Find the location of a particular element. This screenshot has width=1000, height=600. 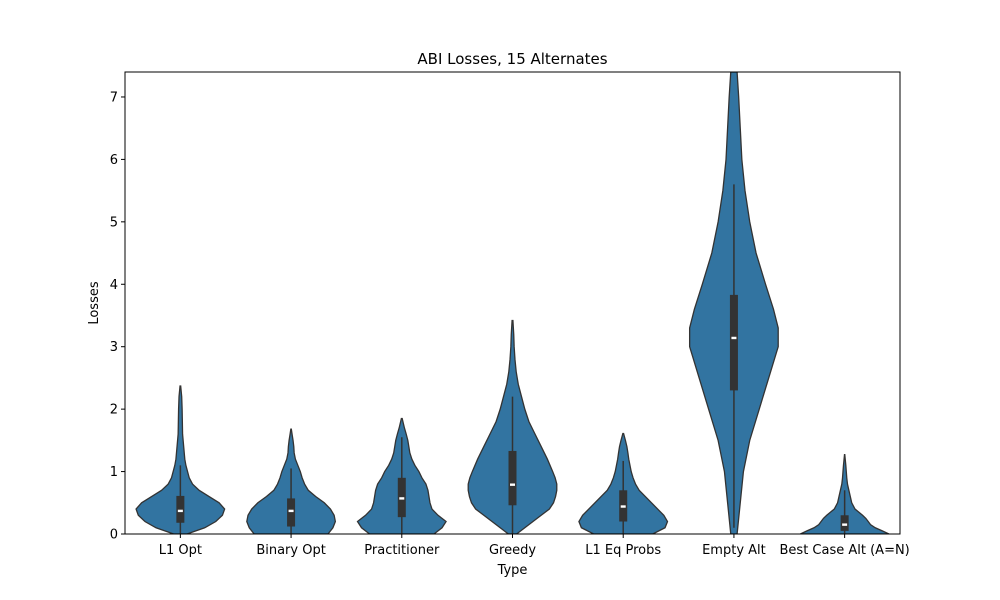

chart-title: ABI Losses, 15 Alternates is located at coordinates (512, 59).